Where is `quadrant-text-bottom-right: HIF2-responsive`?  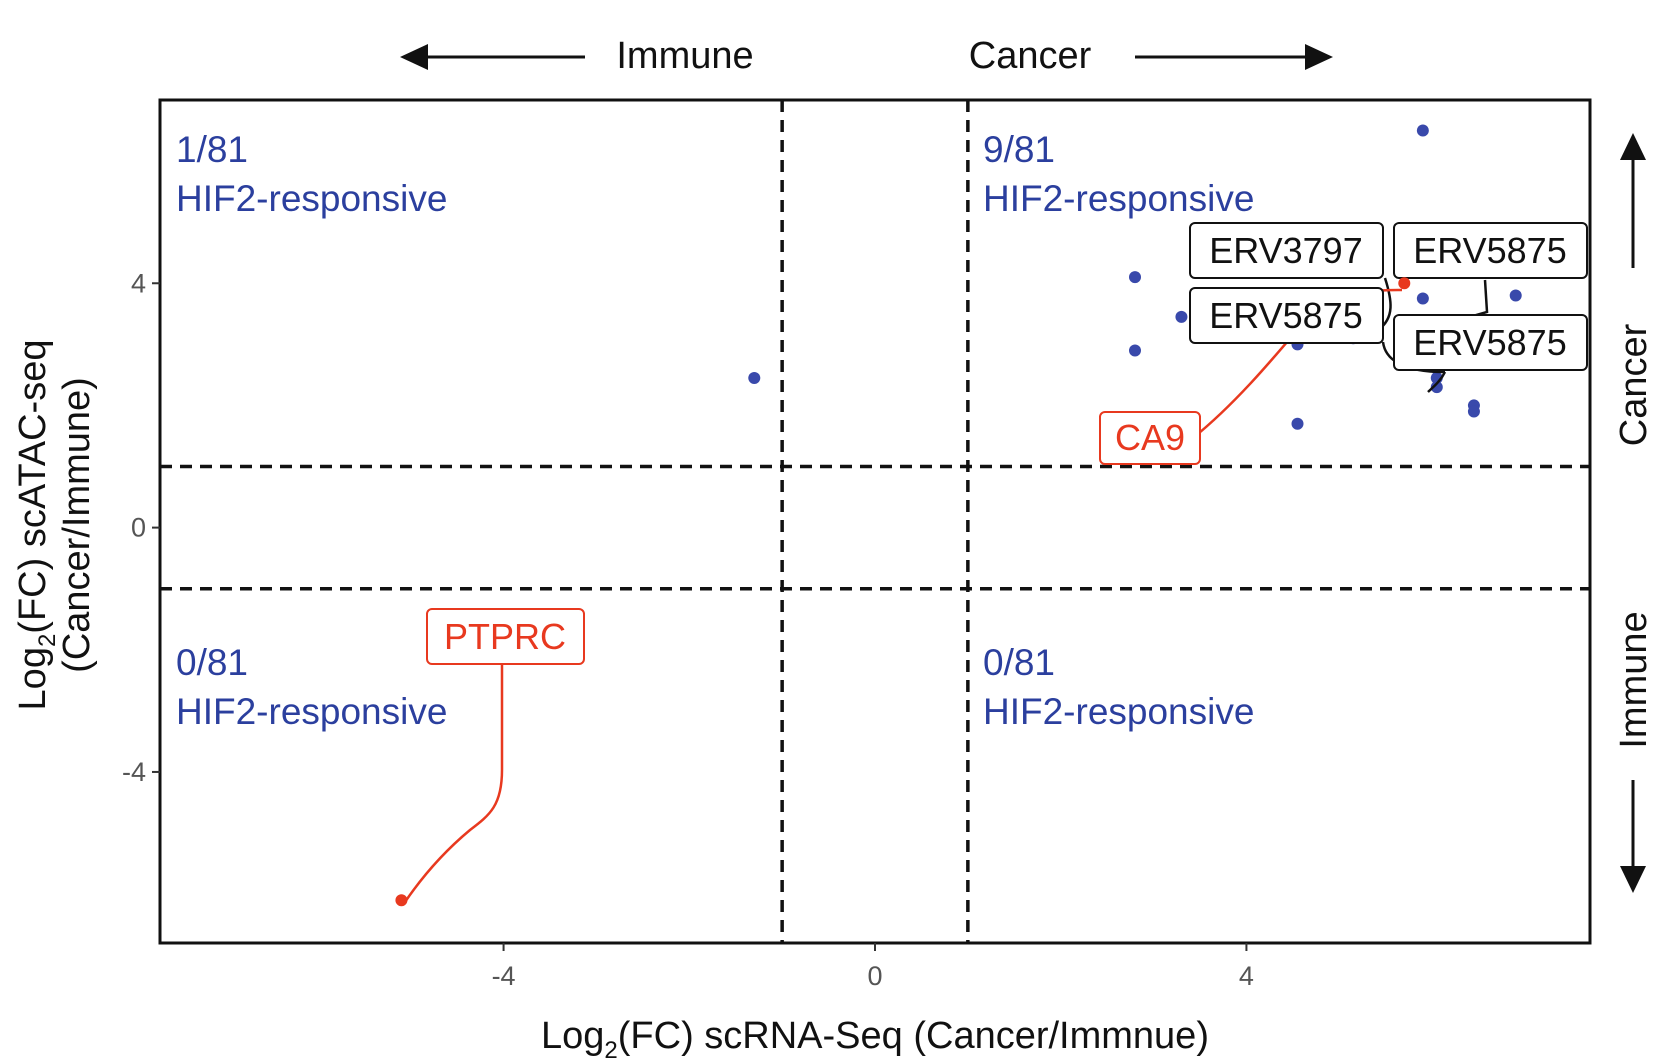
quadrant-text-bottom-right: HIF2-responsive is located at coordinates (1118, 711).